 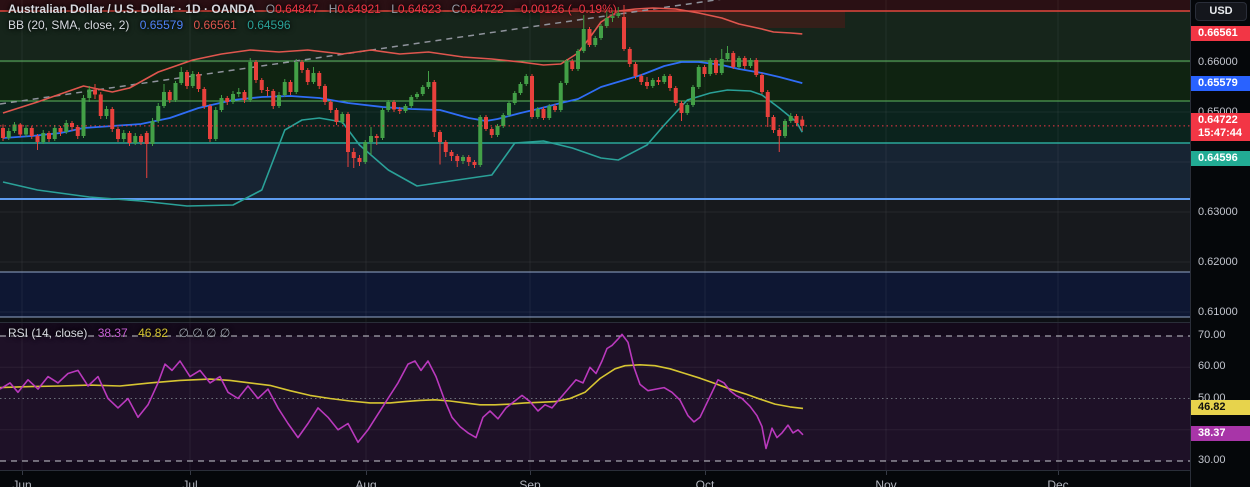 What do you see at coordinates (1212, 366) in the screenshot?
I see `rsi-axis-label: 60.00` at bounding box center [1212, 366].